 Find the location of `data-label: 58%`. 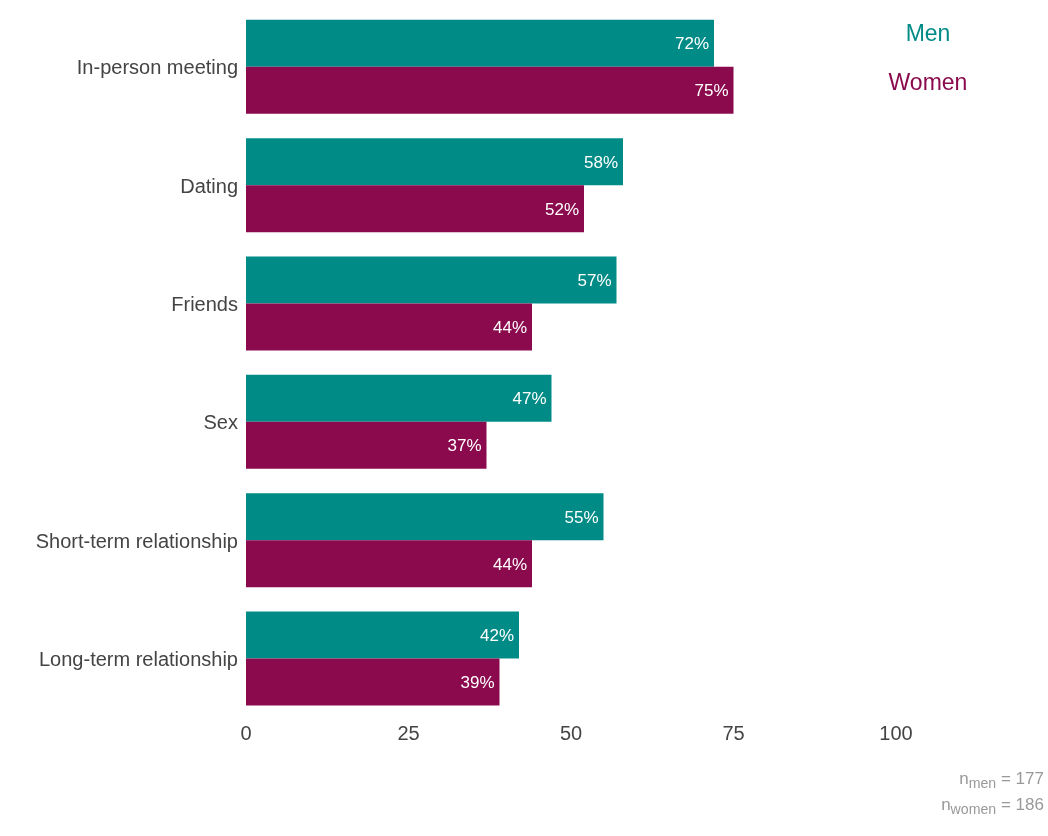

data-label: 58% is located at coordinates (600, 162).